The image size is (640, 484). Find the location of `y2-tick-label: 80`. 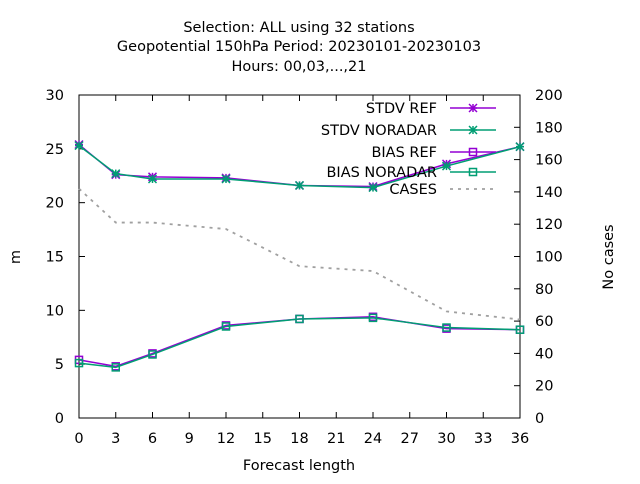

y2-tick-label: 80 is located at coordinates (544, 290).